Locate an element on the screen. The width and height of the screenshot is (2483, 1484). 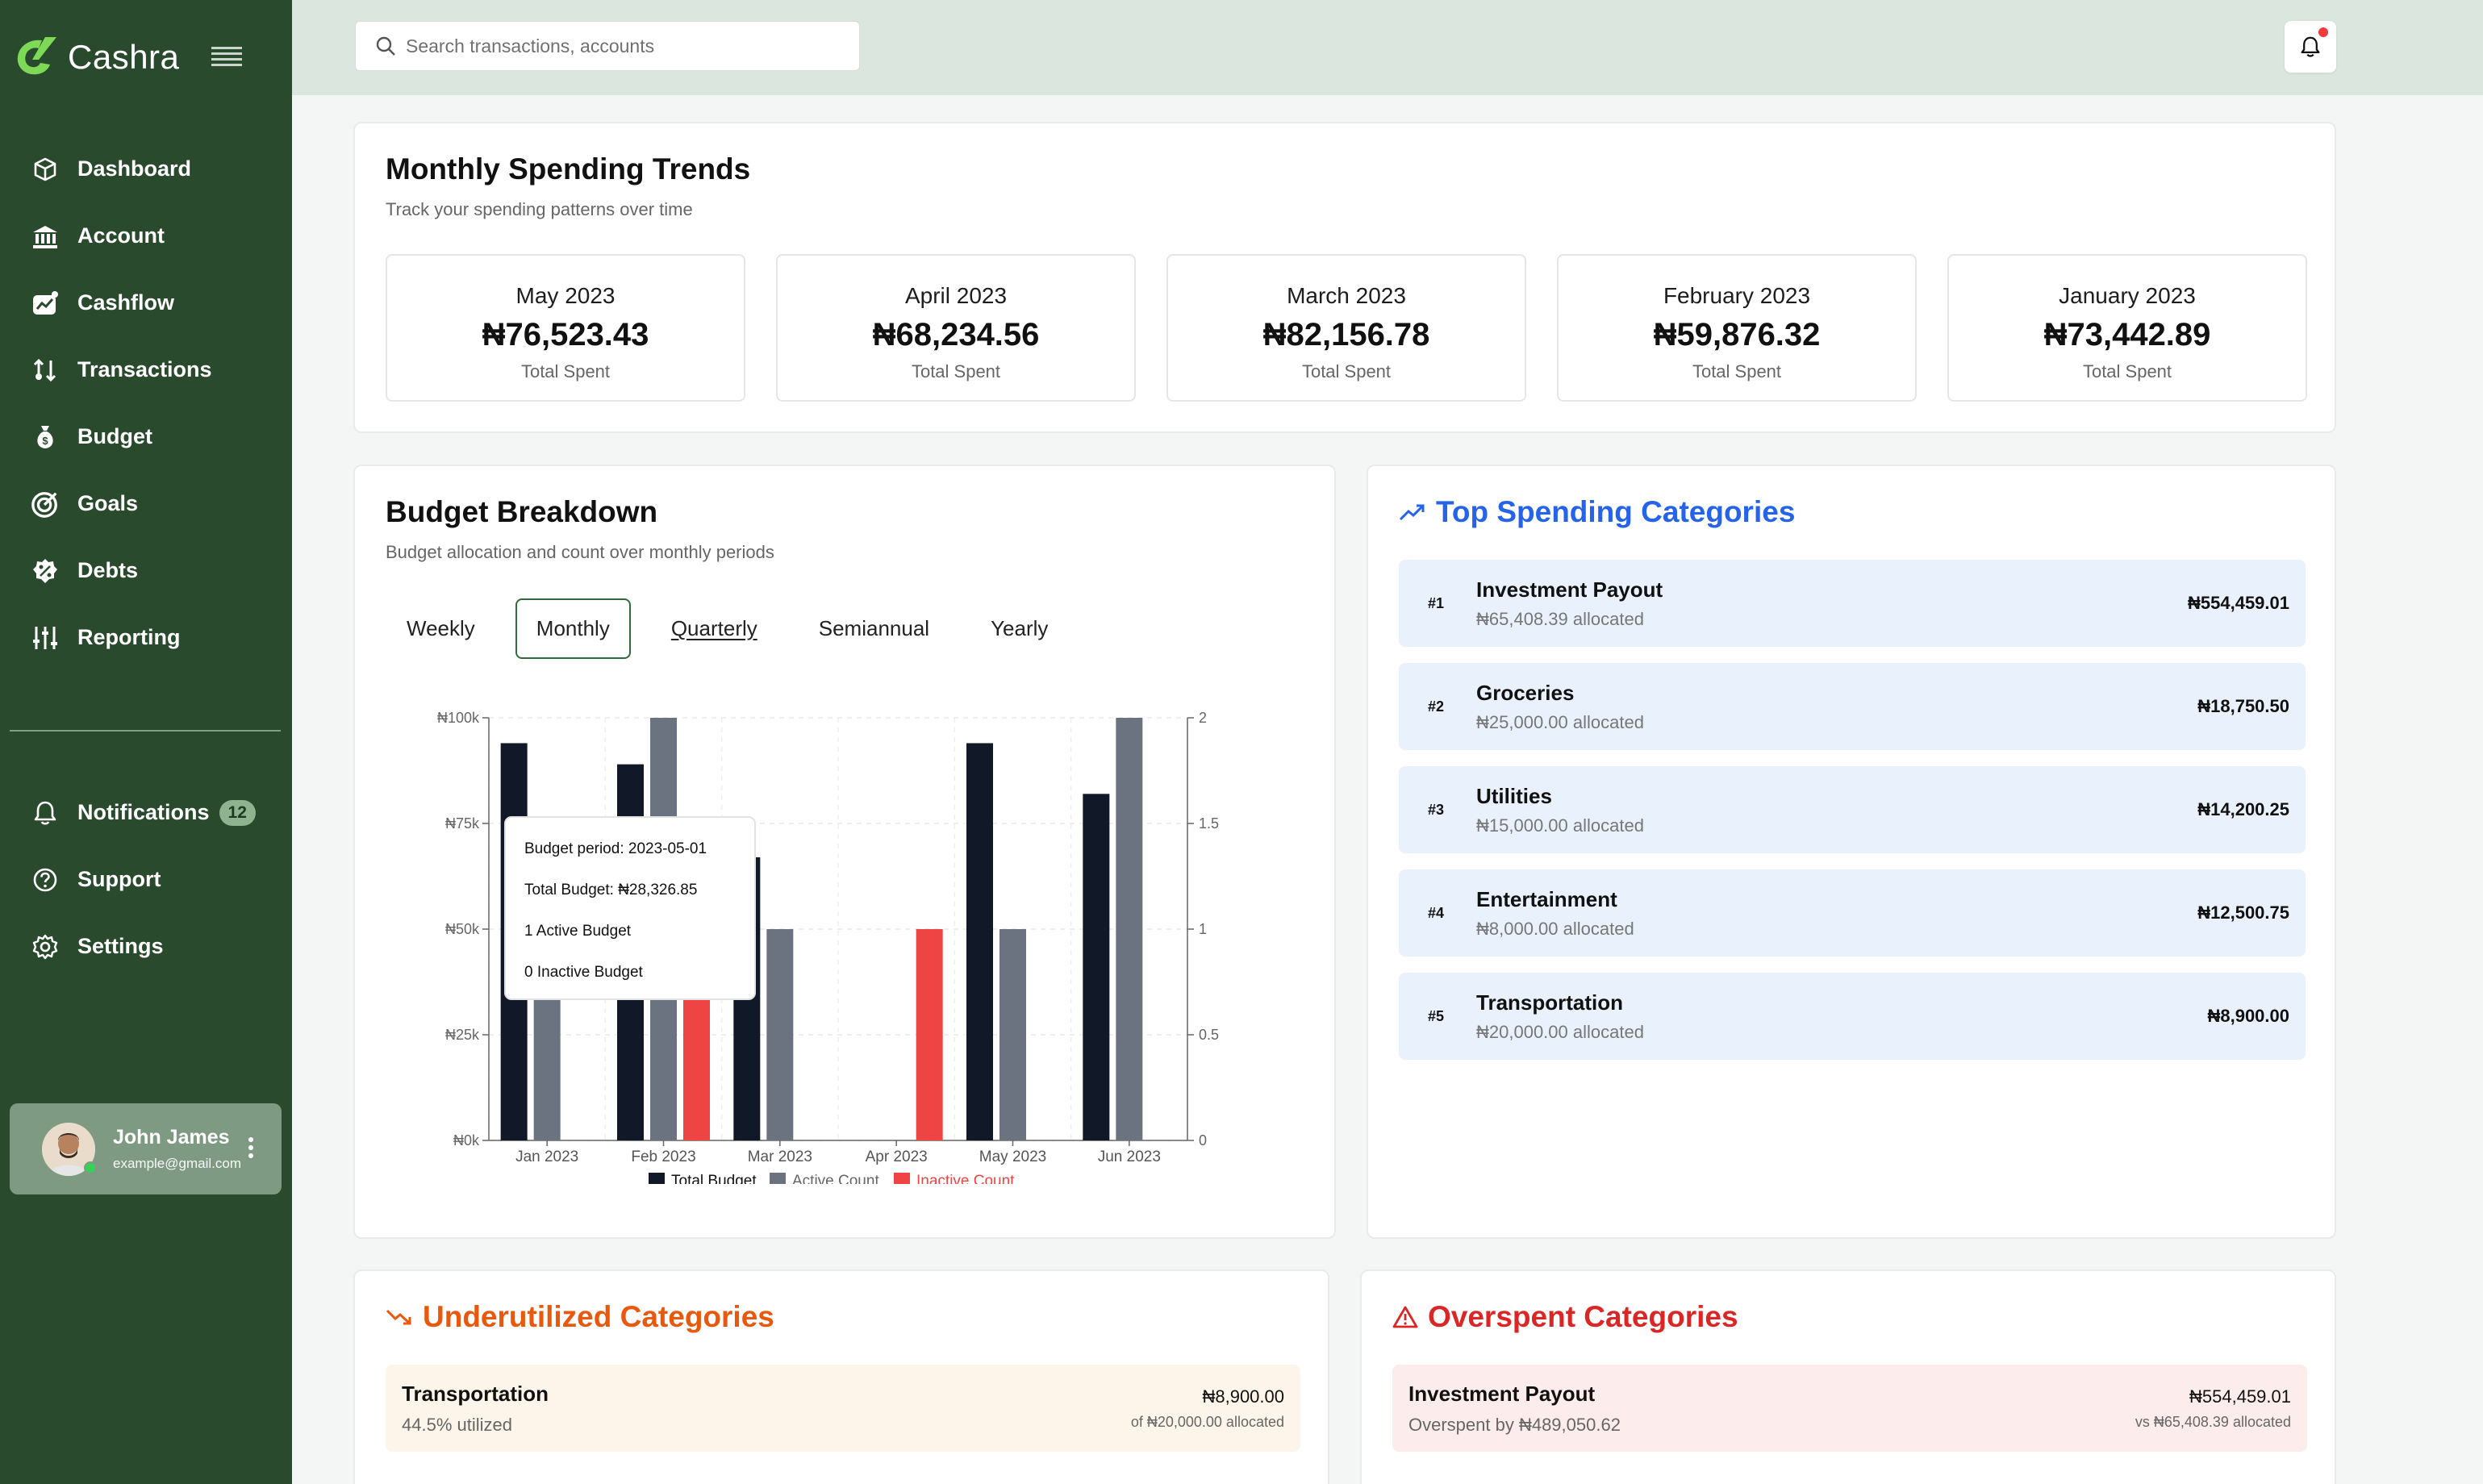
user-profile-card: John James example@gmail.com is located at coordinates (146, 1149).